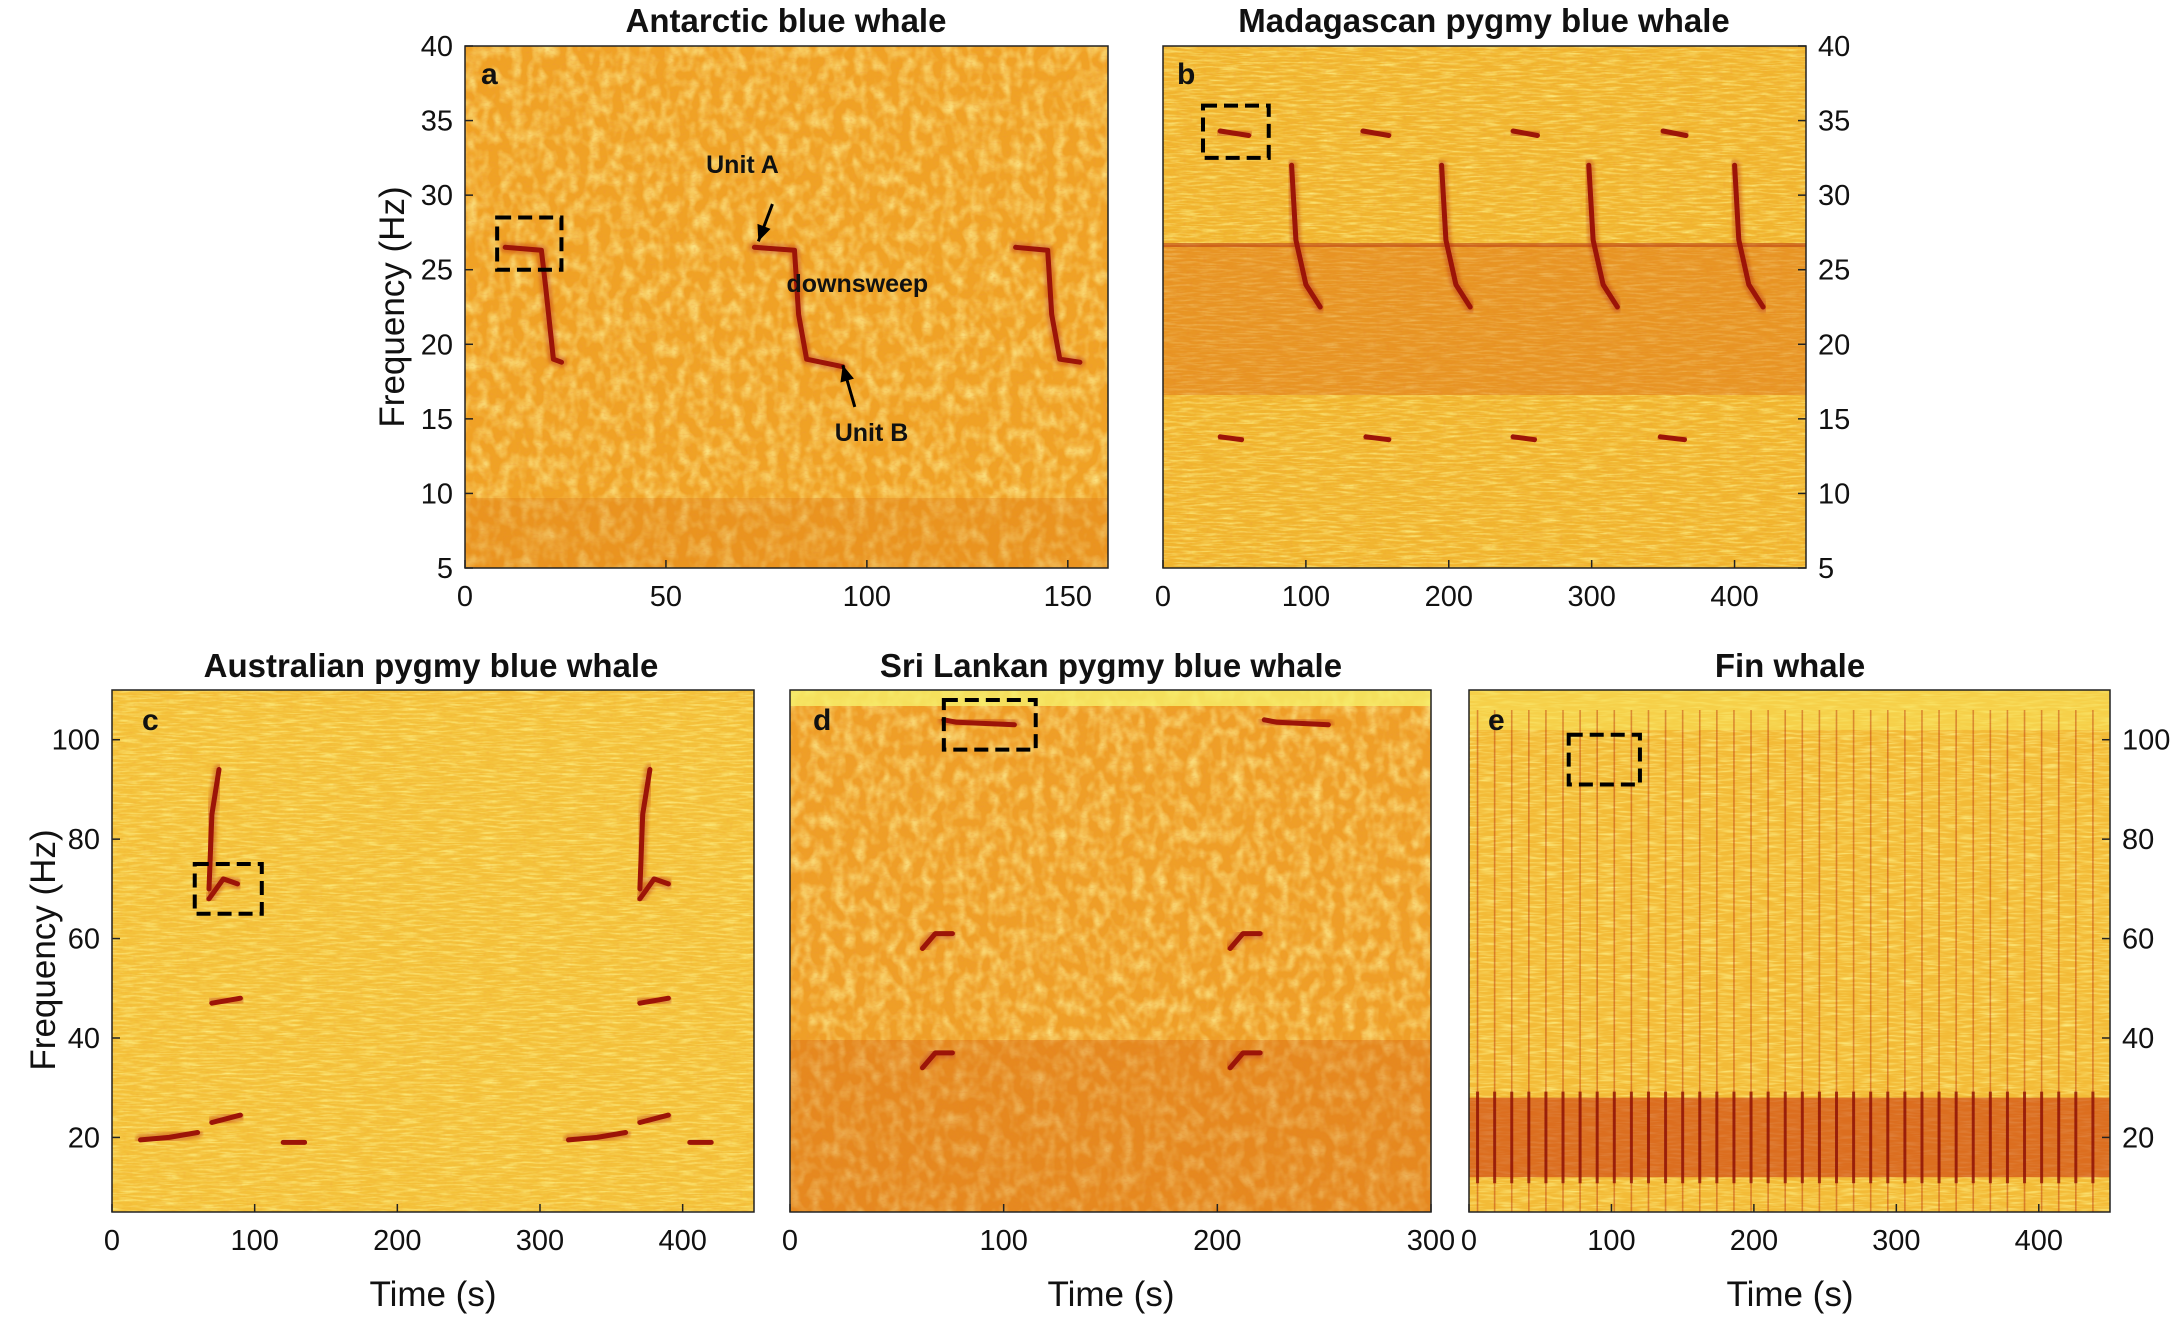 The height and width of the screenshot is (1322, 2181). Describe the element at coordinates (1789, 1294) in the screenshot. I see `x-axis-label: Time (s)` at that location.